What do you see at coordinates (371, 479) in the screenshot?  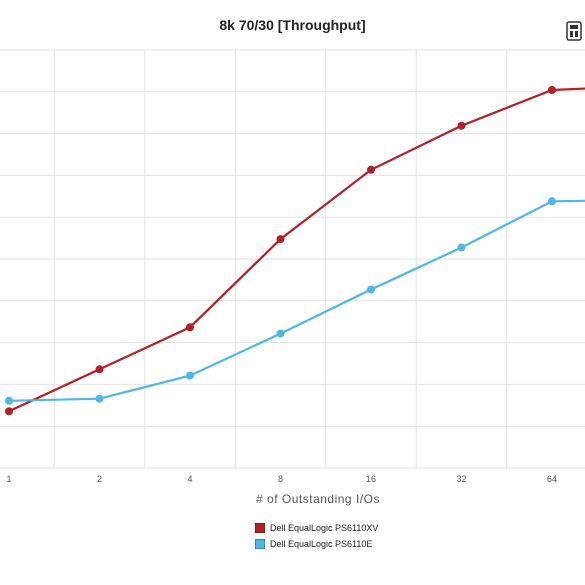 I see `x-tick-label: 16` at bounding box center [371, 479].